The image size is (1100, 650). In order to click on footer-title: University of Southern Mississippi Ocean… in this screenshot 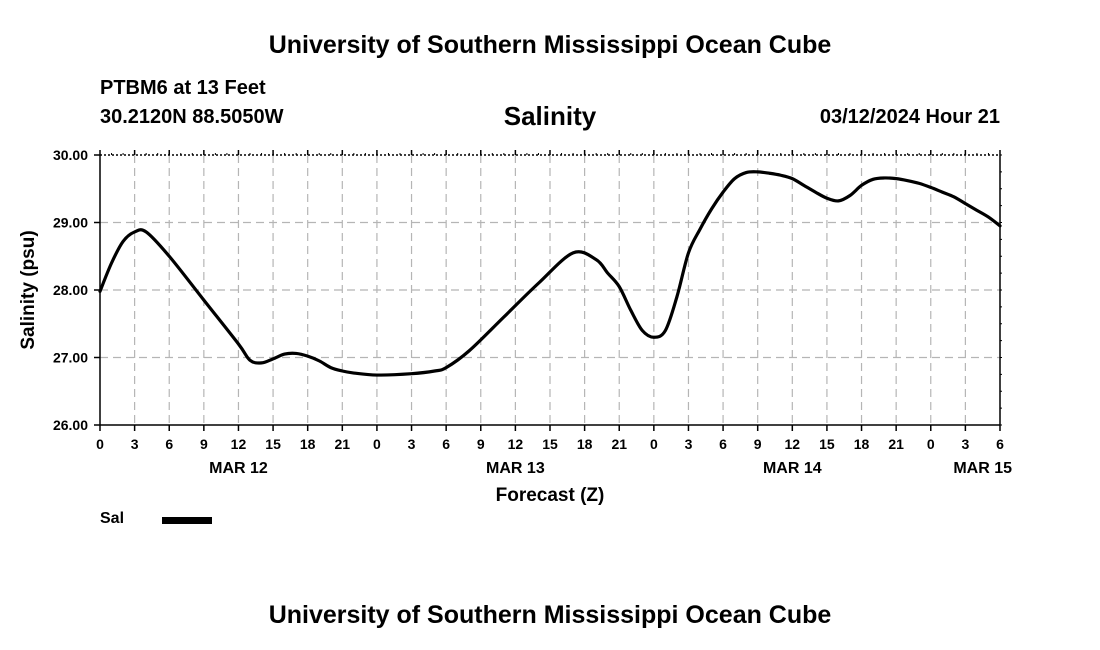, I will do `click(550, 615)`.